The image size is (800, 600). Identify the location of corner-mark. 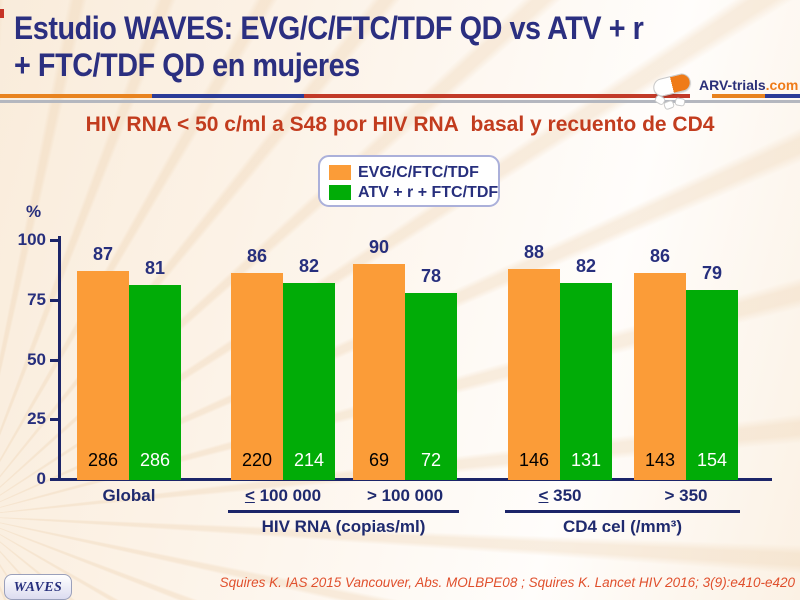
(2, 13).